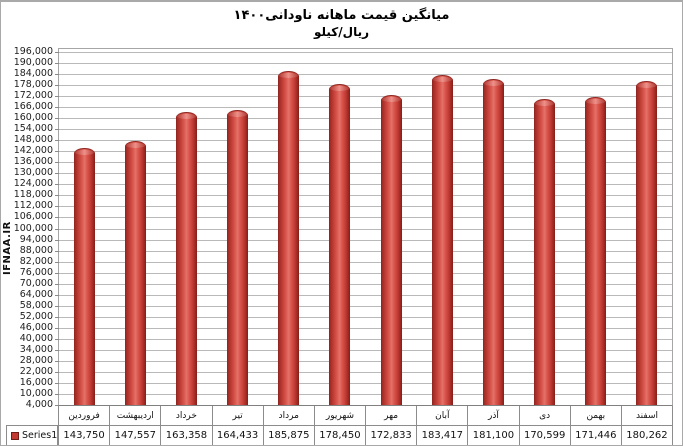 The image size is (683, 446). I want to click on y-axis-label: 40,000, so click(36, 338).